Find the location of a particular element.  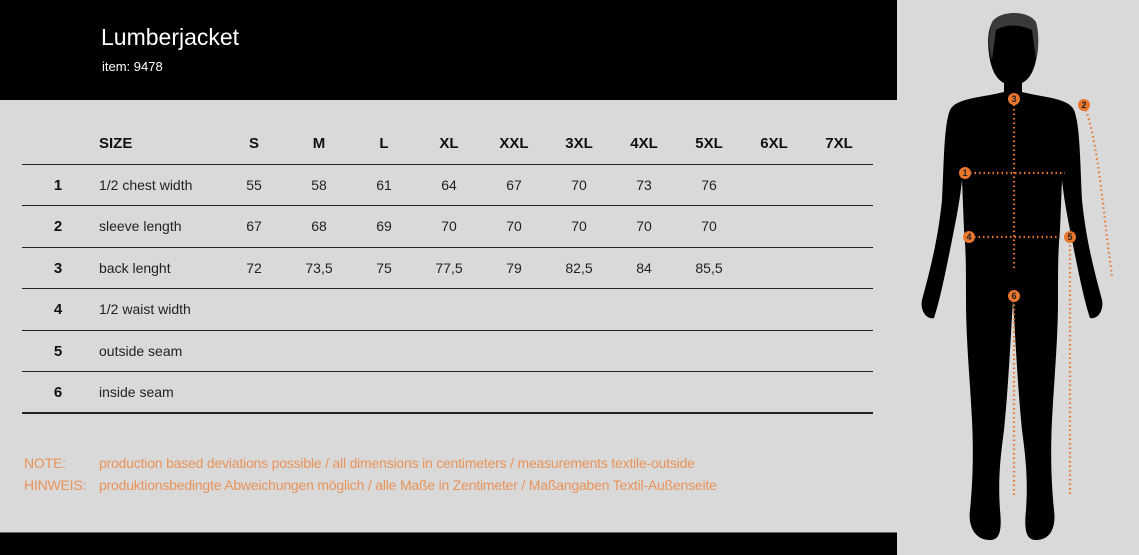

row-number: 6 is located at coordinates (58, 392).